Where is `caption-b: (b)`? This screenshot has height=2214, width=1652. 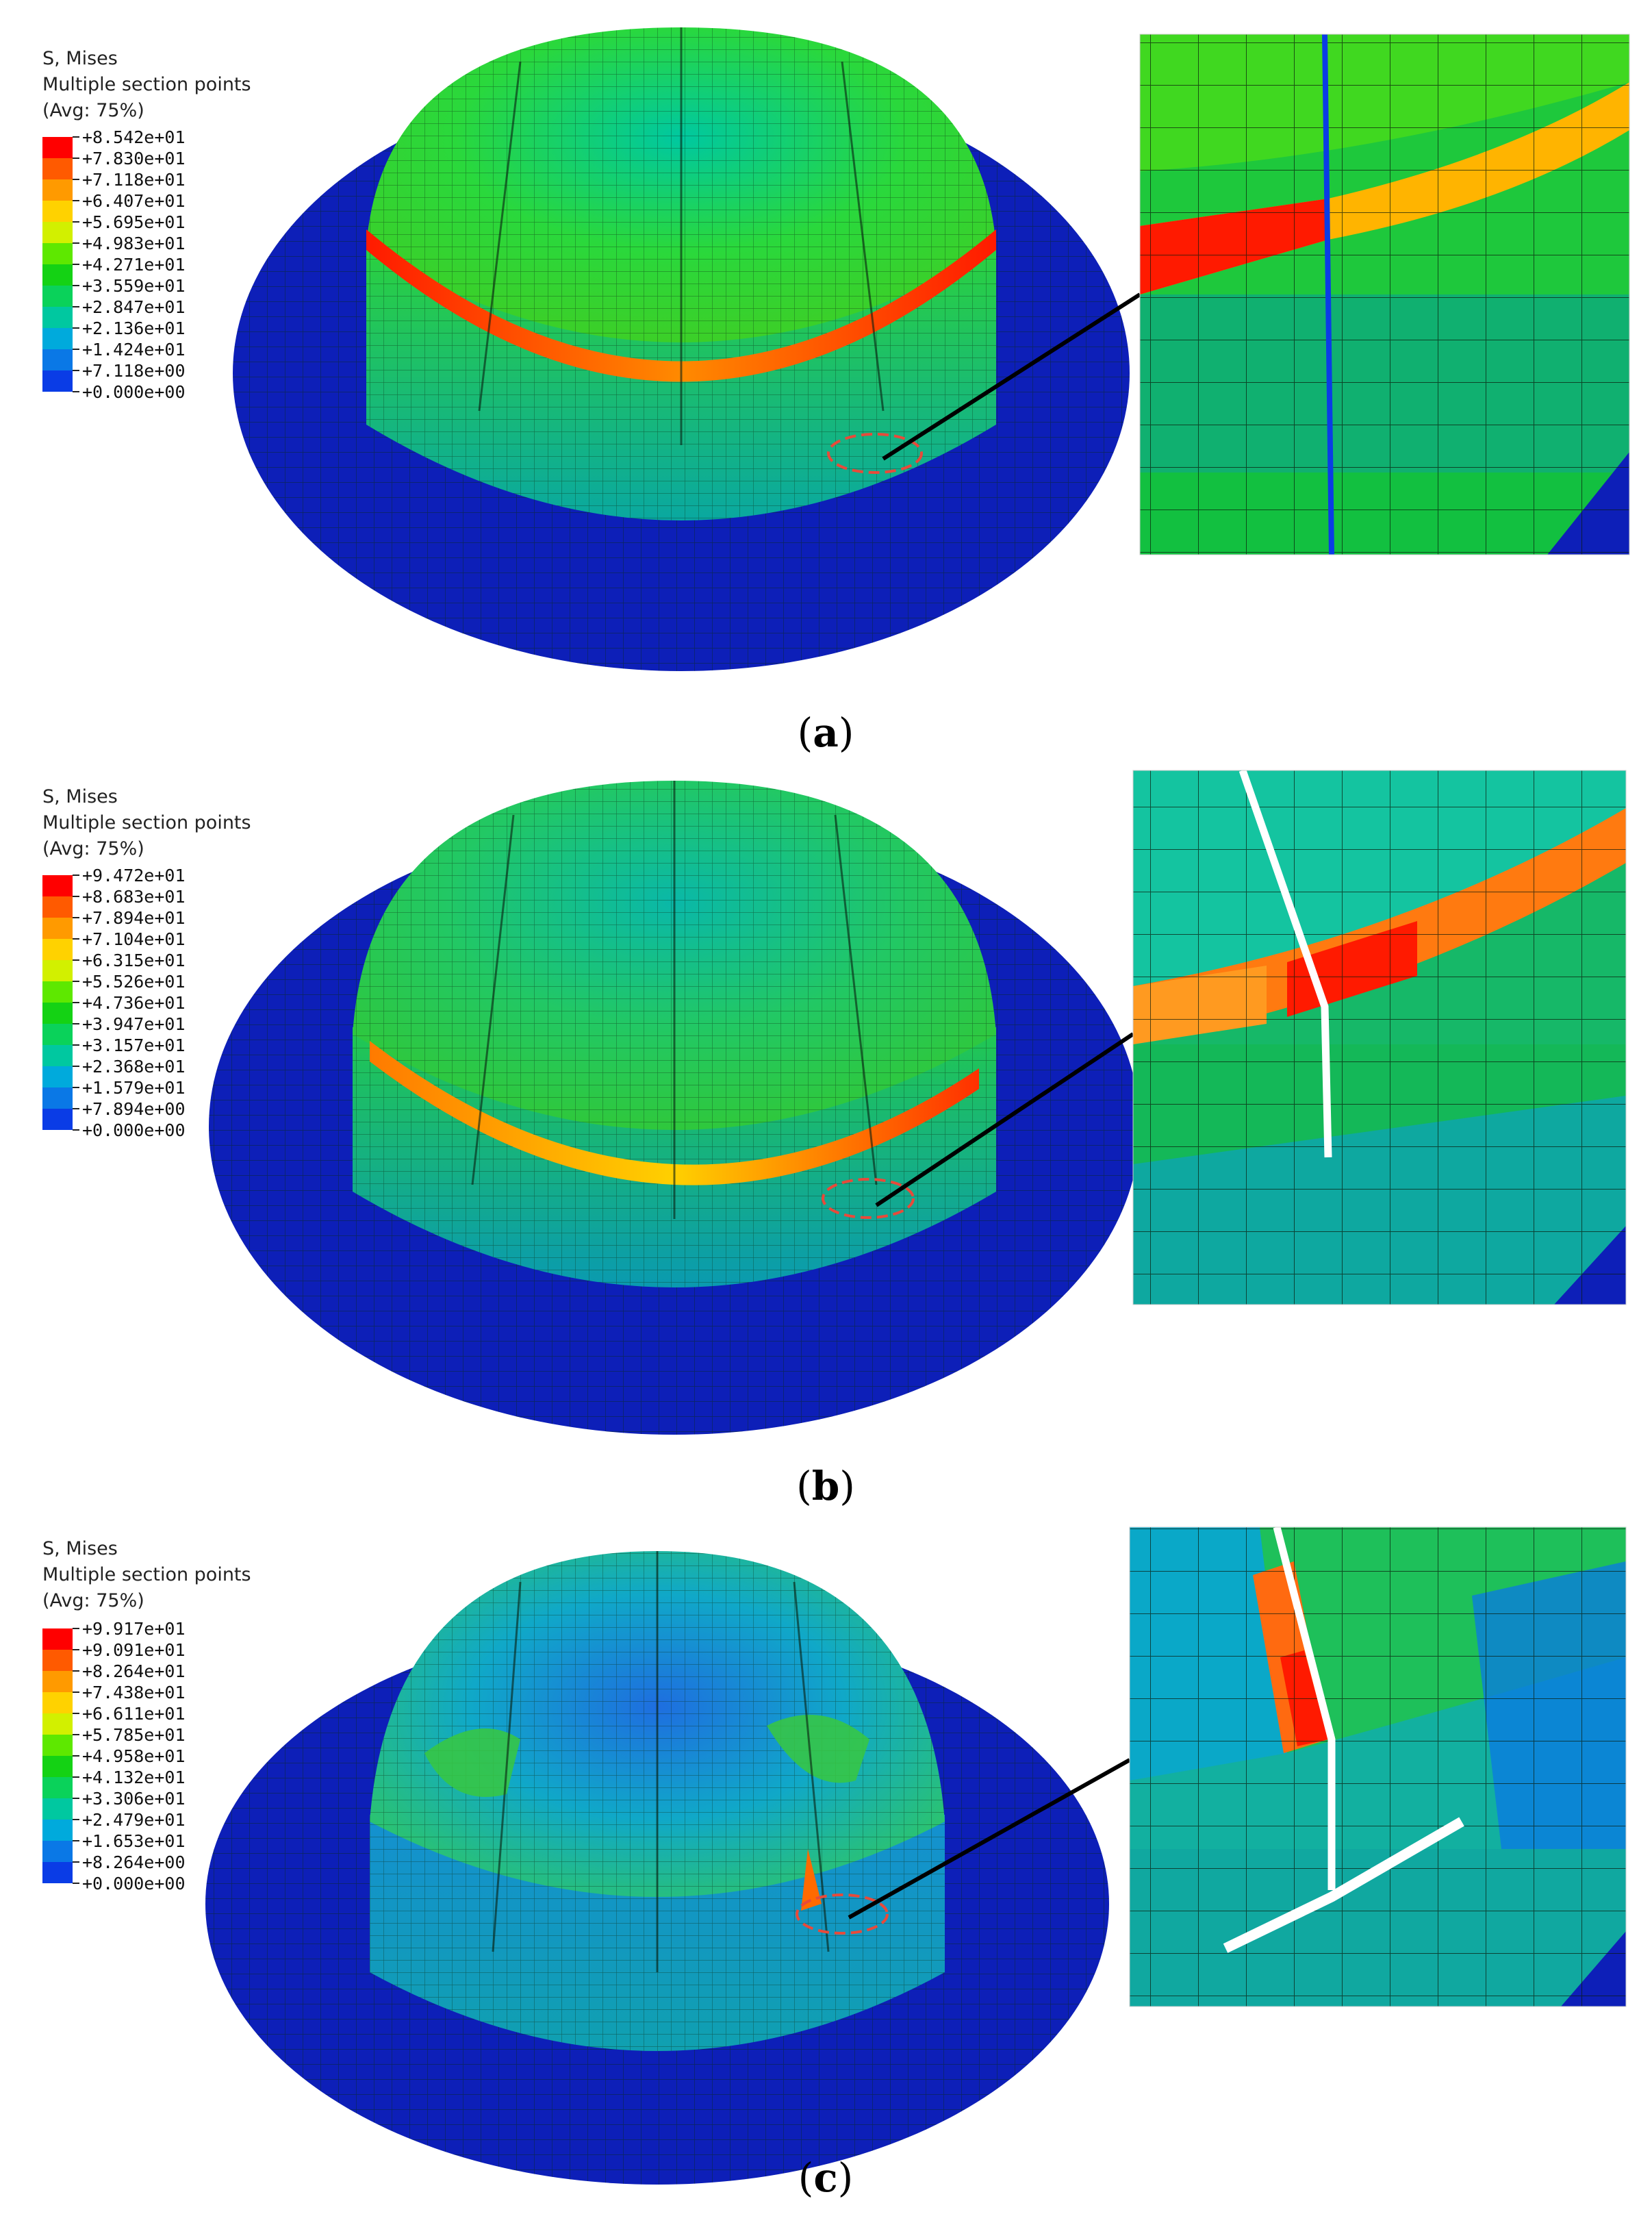 caption-b: (b) is located at coordinates (825, 1486).